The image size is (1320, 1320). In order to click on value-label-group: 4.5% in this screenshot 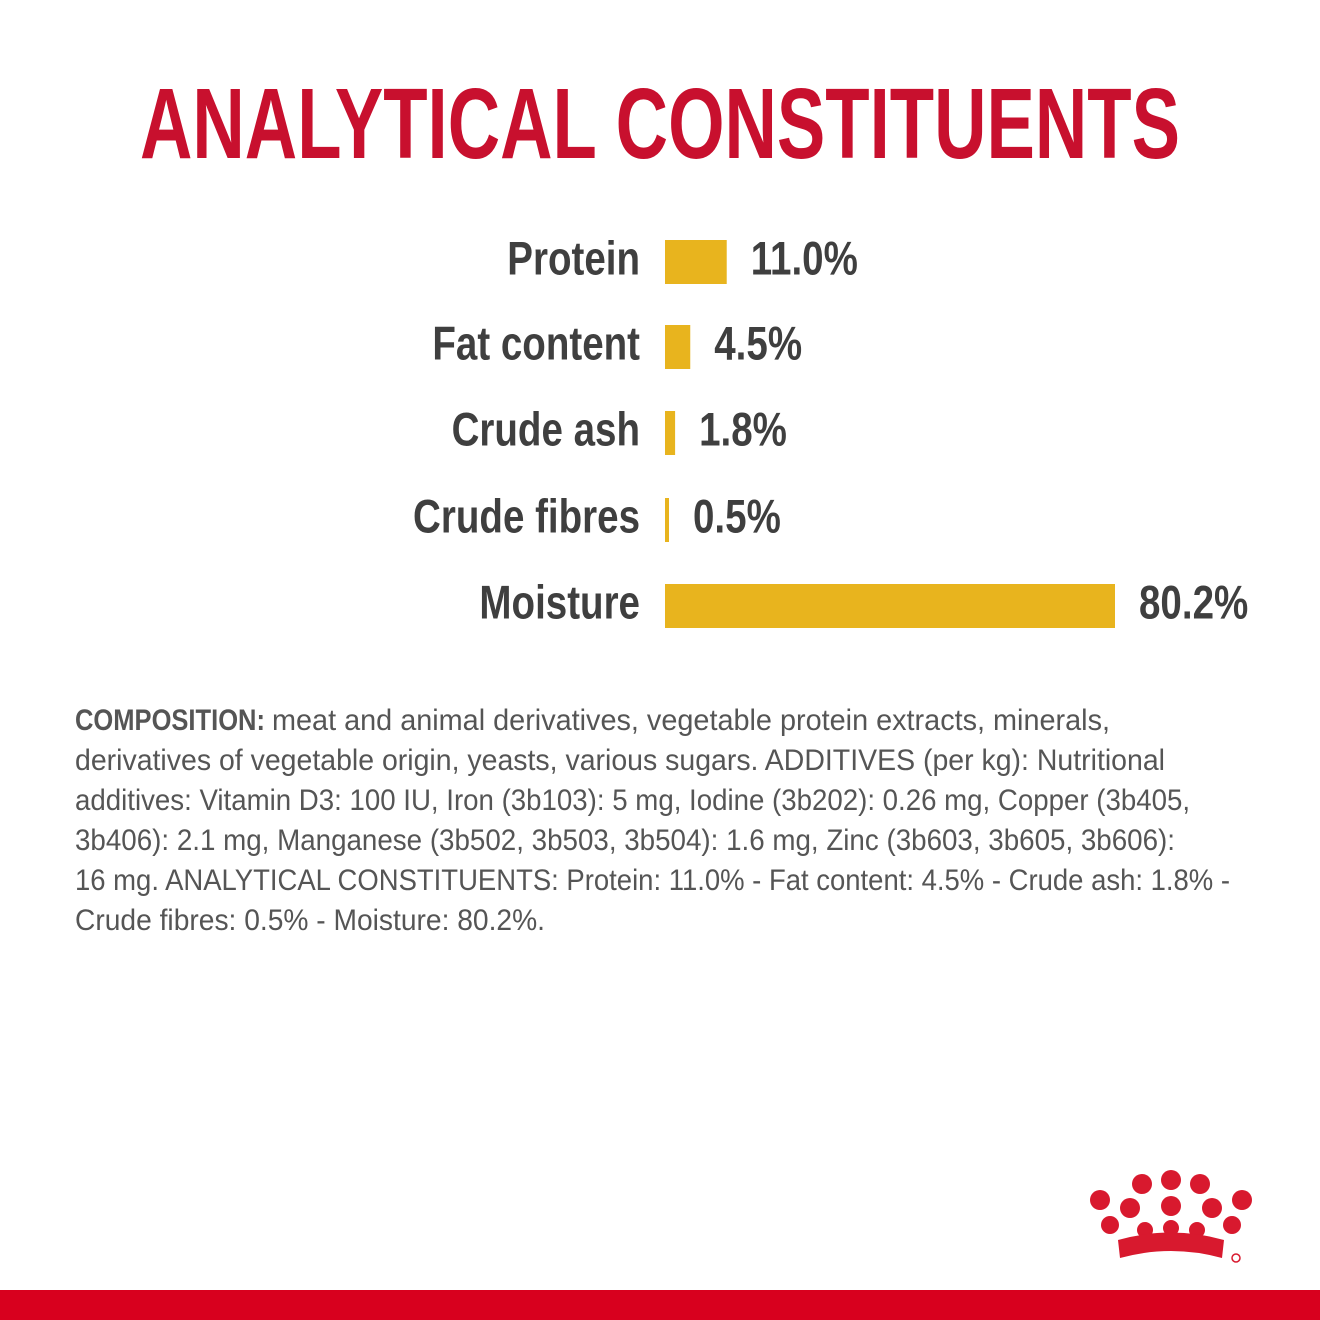, I will do `click(758, 344)`.